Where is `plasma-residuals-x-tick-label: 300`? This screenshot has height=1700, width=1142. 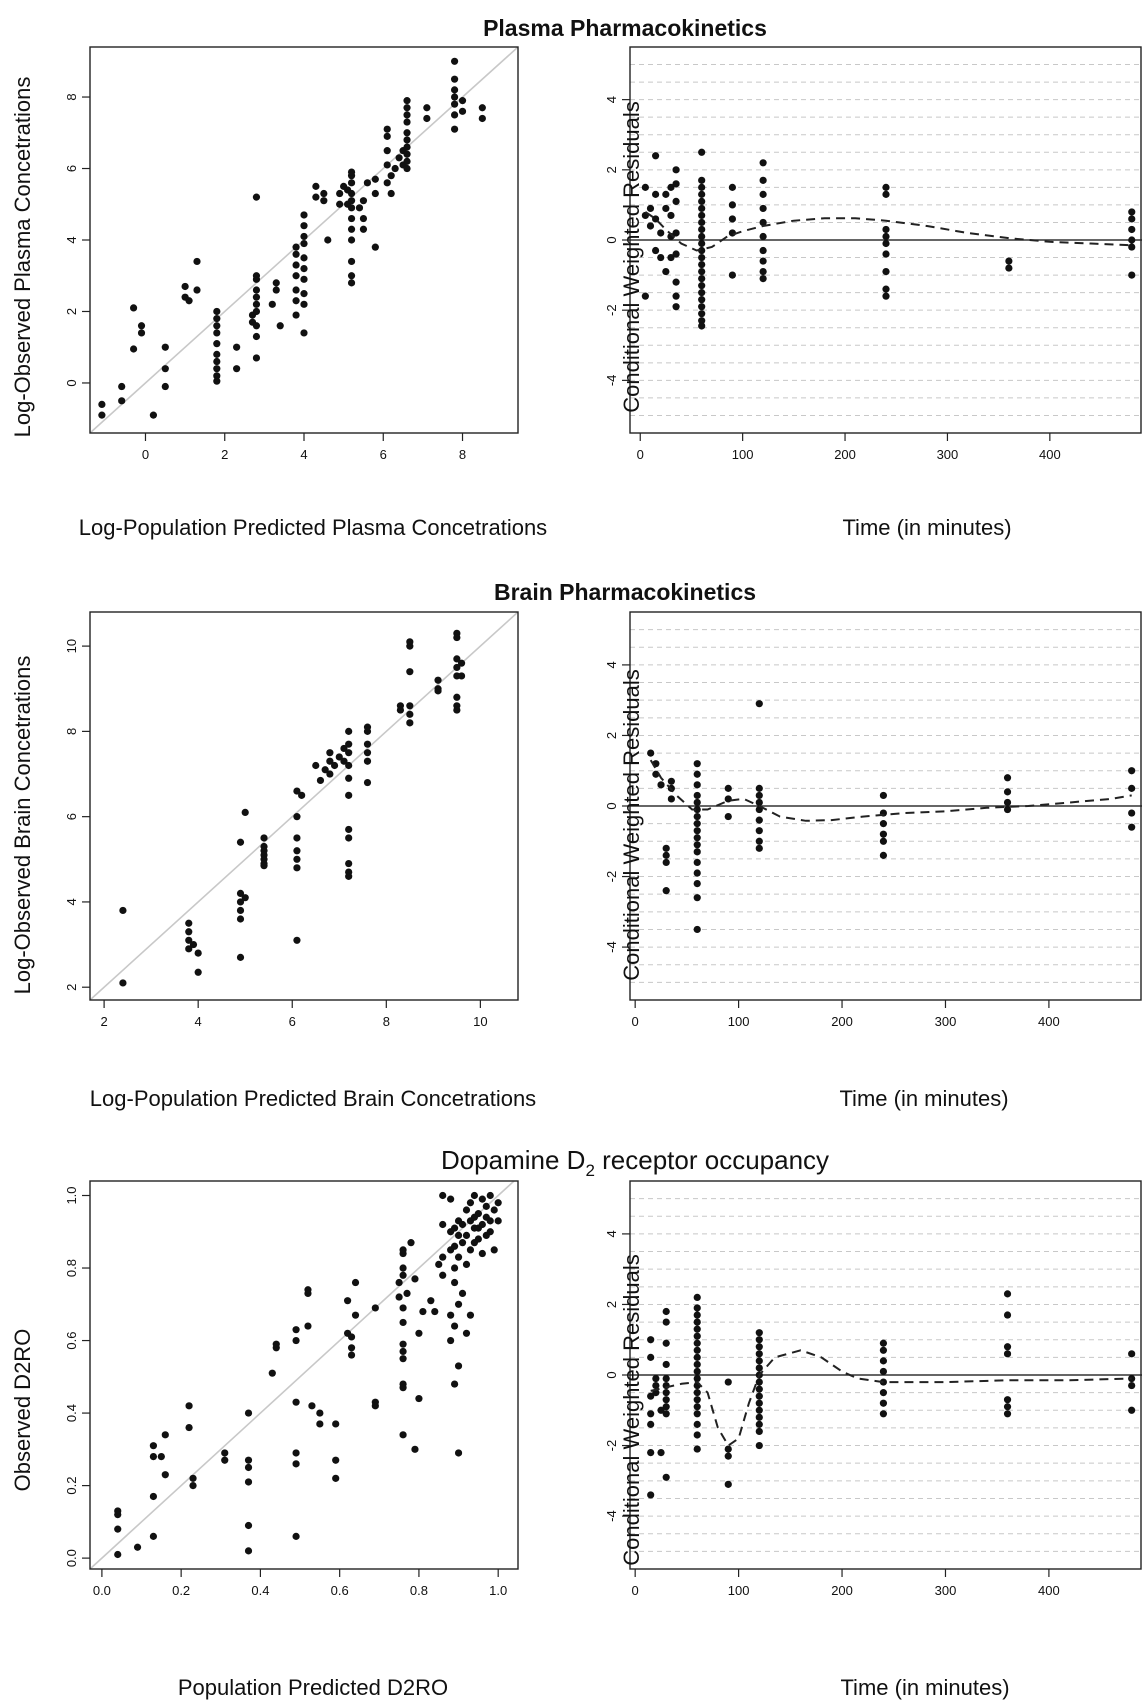
plasma-residuals-x-tick-label: 300 is located at coordinates (948, 454).